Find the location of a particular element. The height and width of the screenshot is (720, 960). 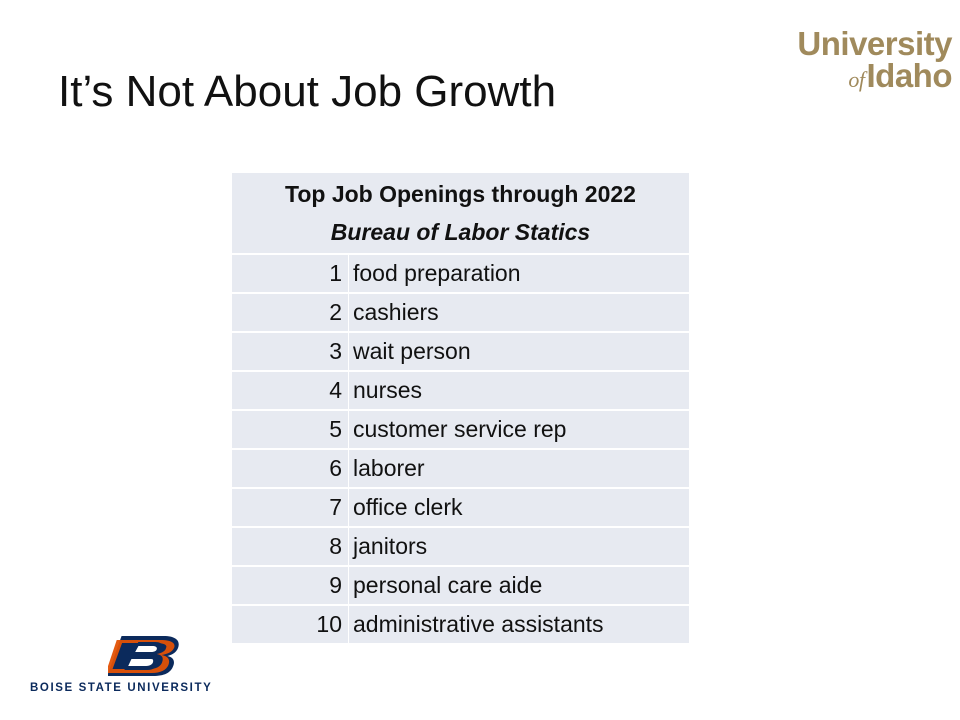

uidaho-logo-idaho: Idaho is located at coordinates (909, 75).